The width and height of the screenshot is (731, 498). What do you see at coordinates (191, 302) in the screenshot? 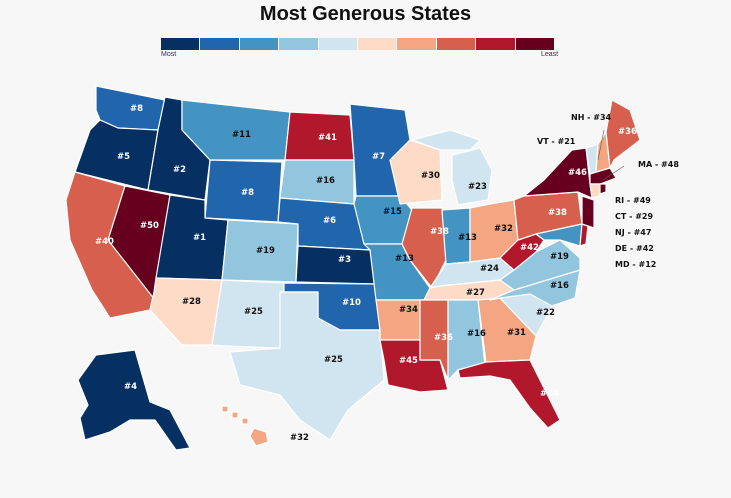
I see `label-AZ: #28` at bounding box center [191, 302].